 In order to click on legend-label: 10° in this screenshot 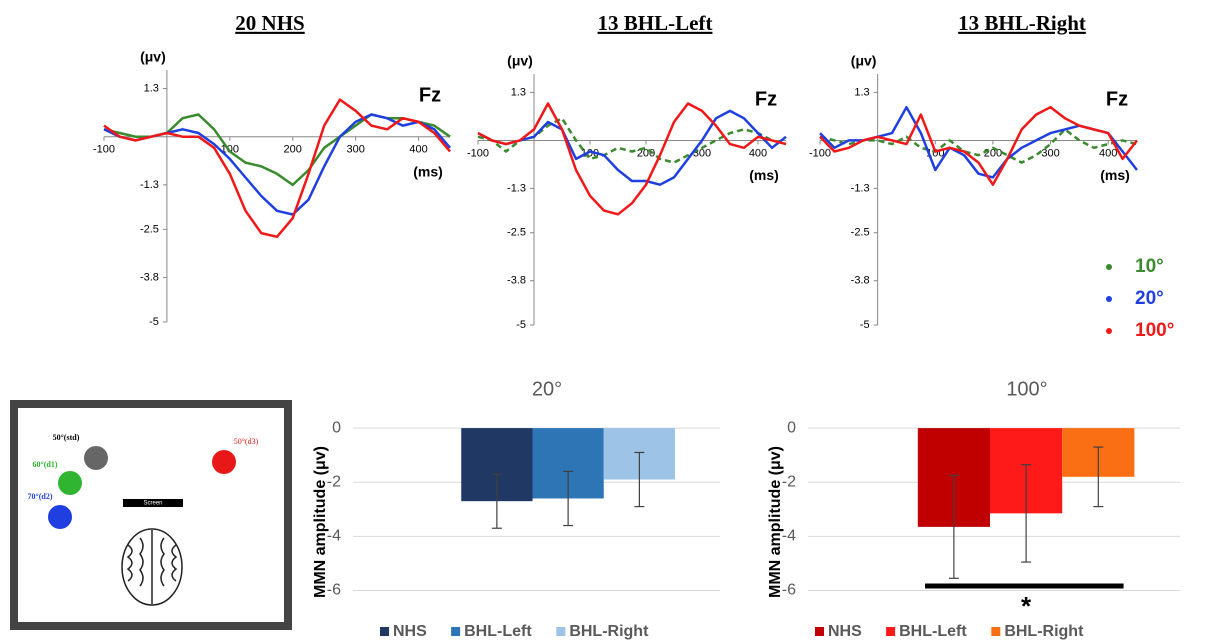, I will do `click(1149, 266)`.